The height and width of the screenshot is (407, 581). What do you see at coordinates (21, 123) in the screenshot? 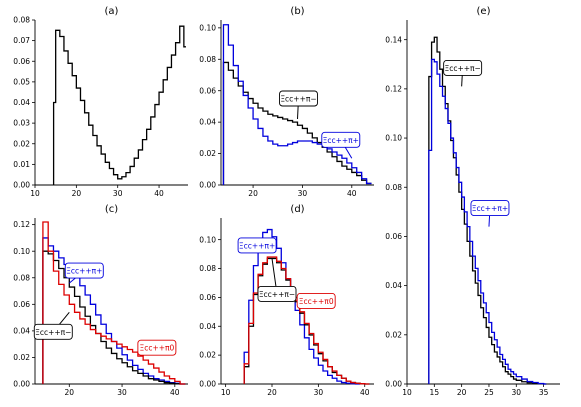
I see `y-tick-label: 0.03` at bounding box center [21, 123].